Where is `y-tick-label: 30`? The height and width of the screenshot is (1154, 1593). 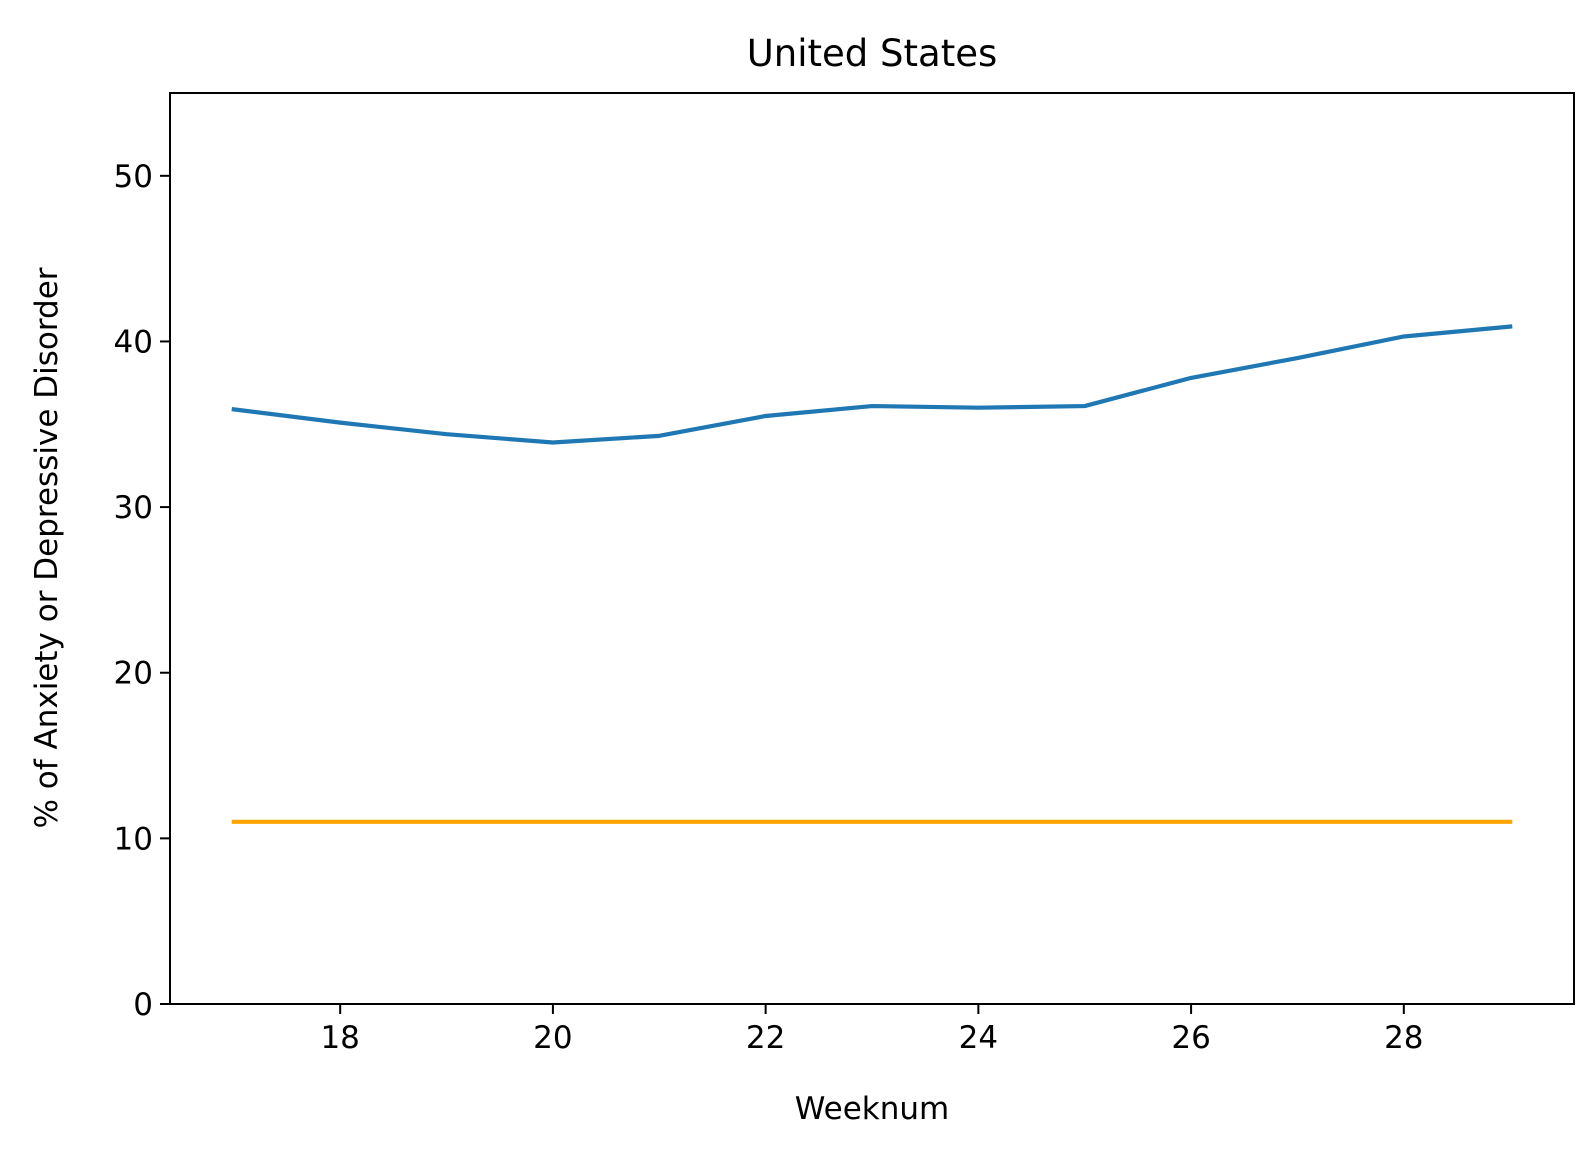
y-tick-label: 30 is located at coordinates (133, 508).